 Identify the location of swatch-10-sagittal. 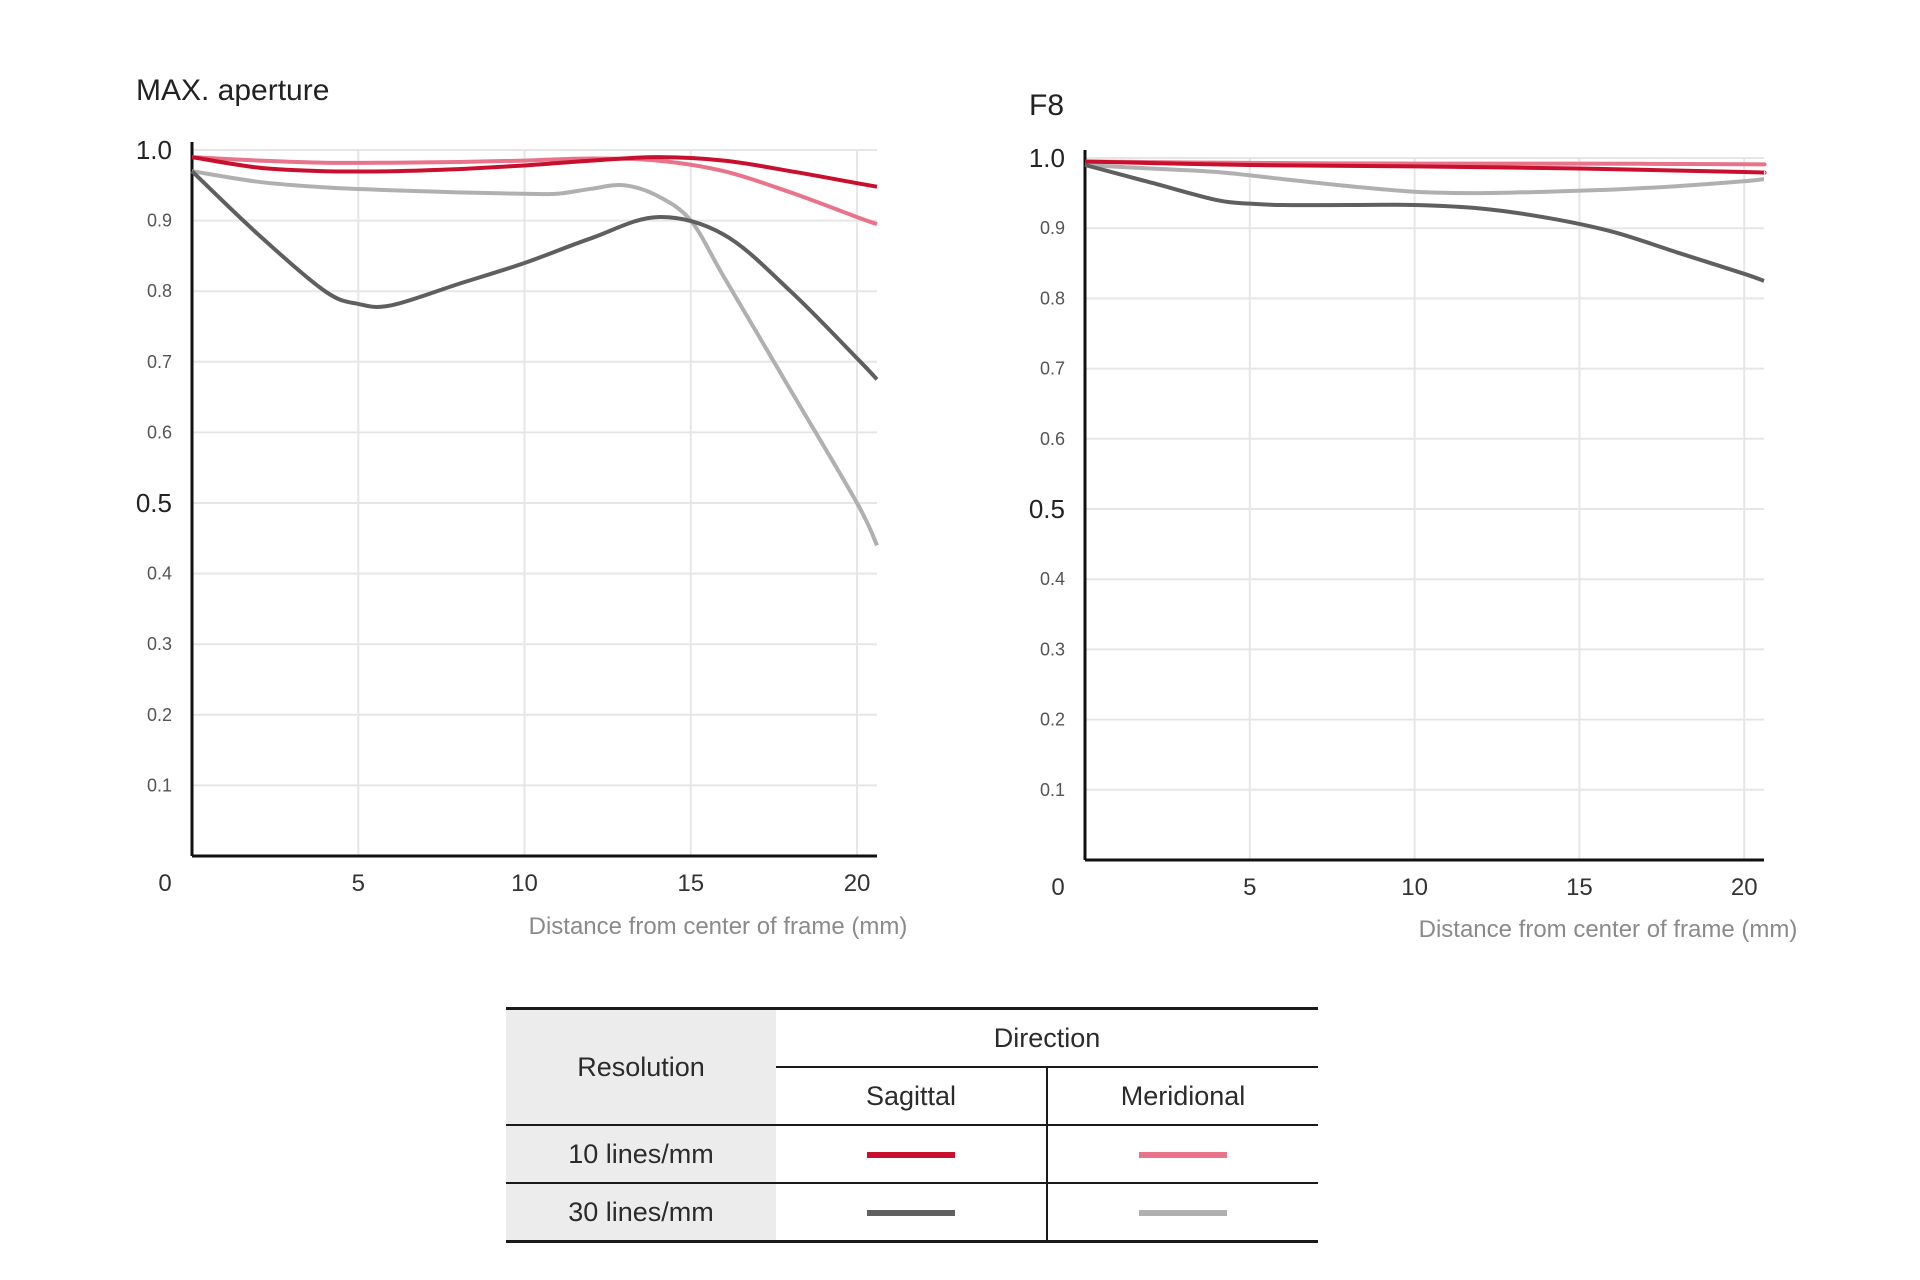
(911, 1155).